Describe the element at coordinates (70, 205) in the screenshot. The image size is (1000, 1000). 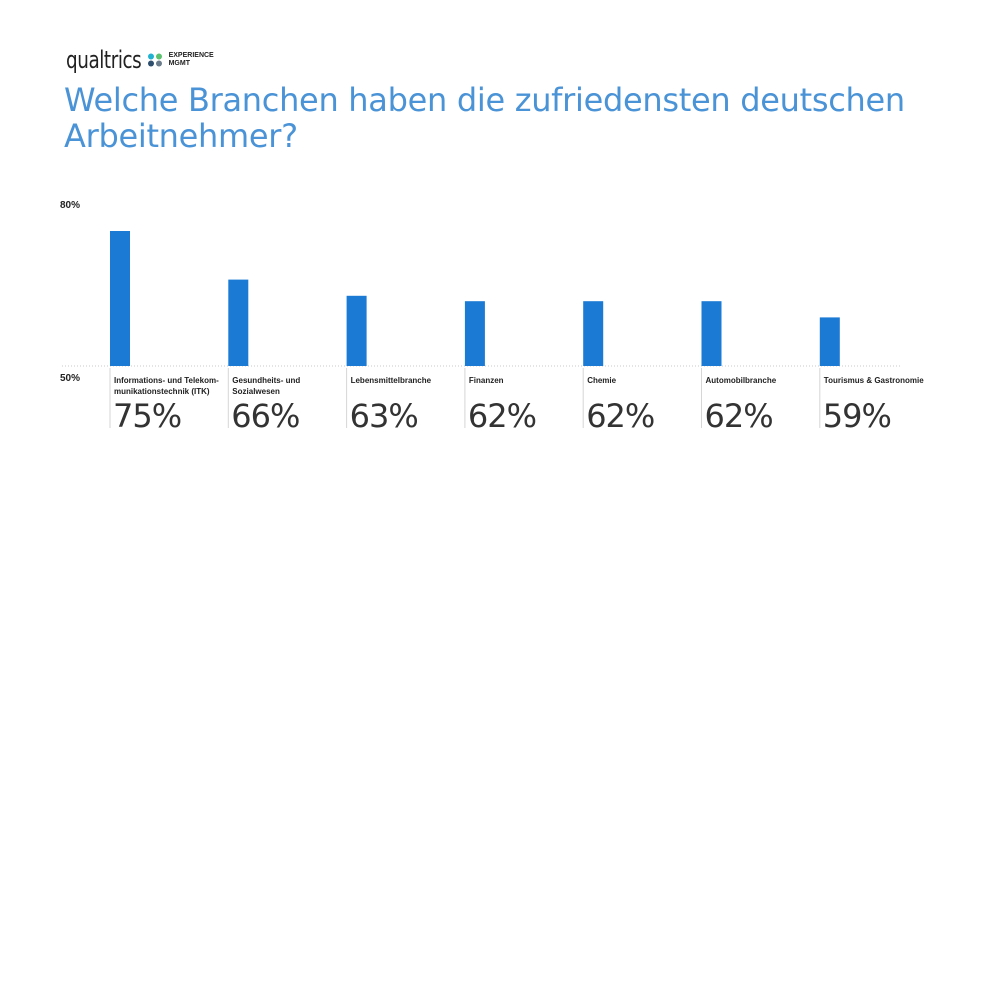
I see `y-tick-label-top: 80%` at that location.